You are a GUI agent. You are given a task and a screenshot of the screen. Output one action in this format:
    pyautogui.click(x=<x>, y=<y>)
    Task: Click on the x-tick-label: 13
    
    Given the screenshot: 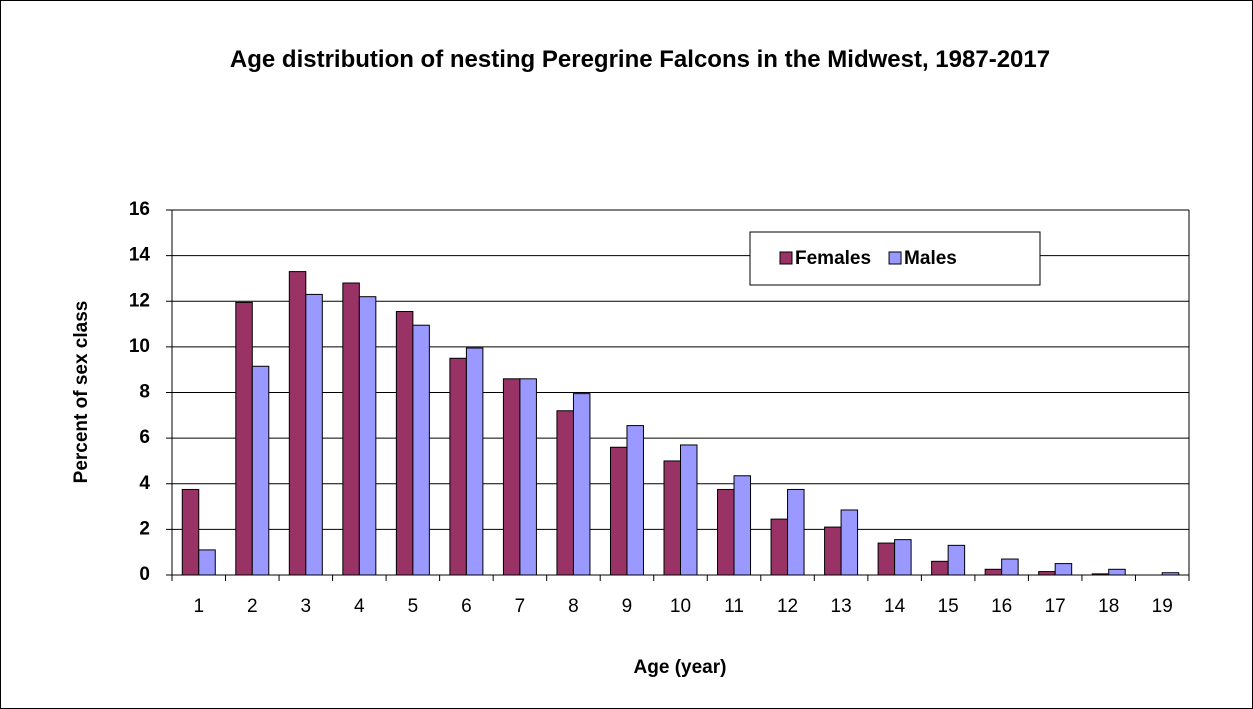 What is the action you would take?
    pyautogui.click(x=841, y=606)
    